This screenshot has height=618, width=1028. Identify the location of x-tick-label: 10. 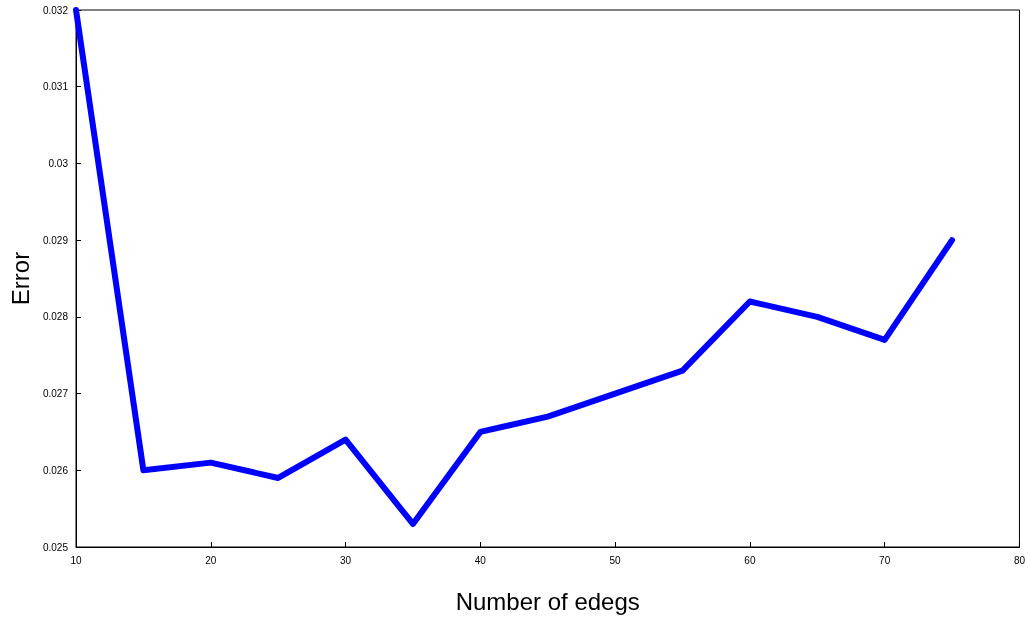
(76, 560).